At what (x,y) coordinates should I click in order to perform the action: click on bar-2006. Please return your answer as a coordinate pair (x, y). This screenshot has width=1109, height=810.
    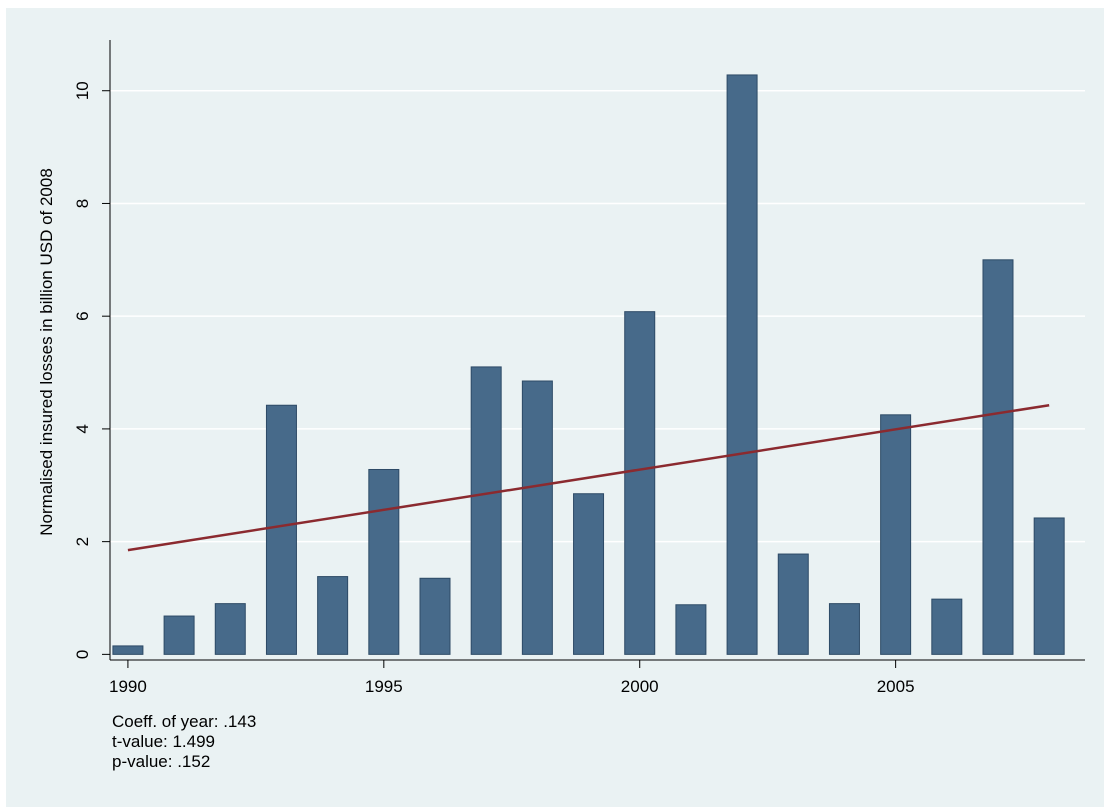
    Looking at the image, I should click on (947, 626).